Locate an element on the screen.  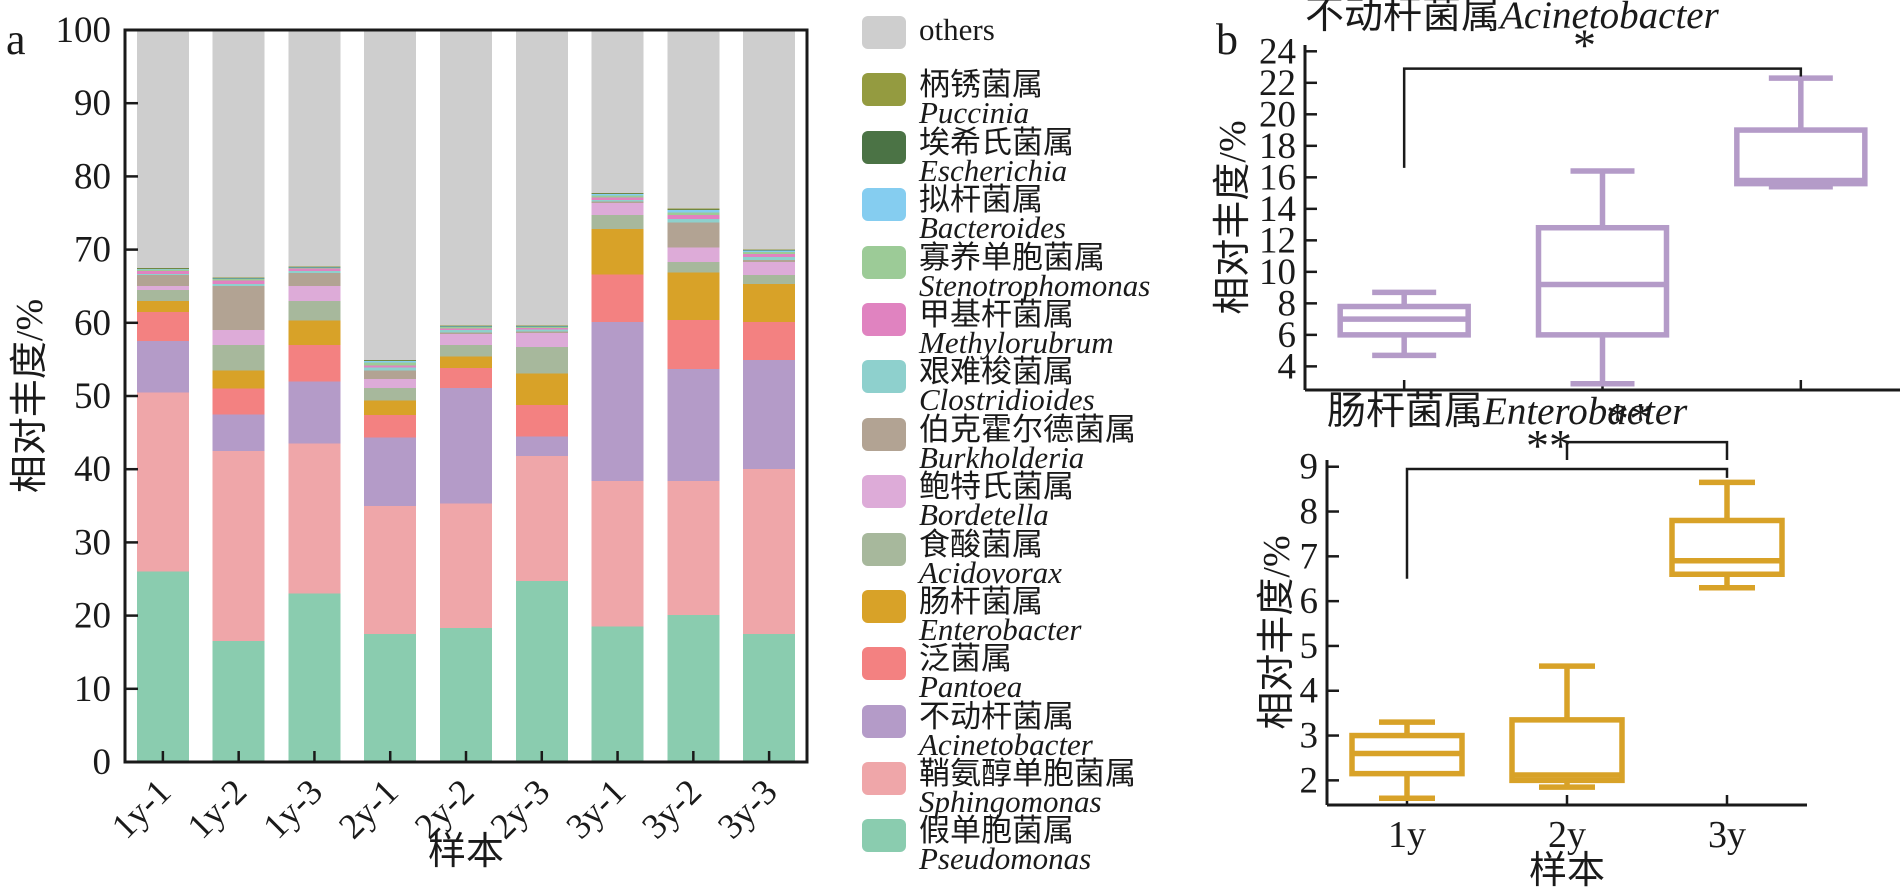
y-tick-label: 5 is located at coordinates (1309, 646).